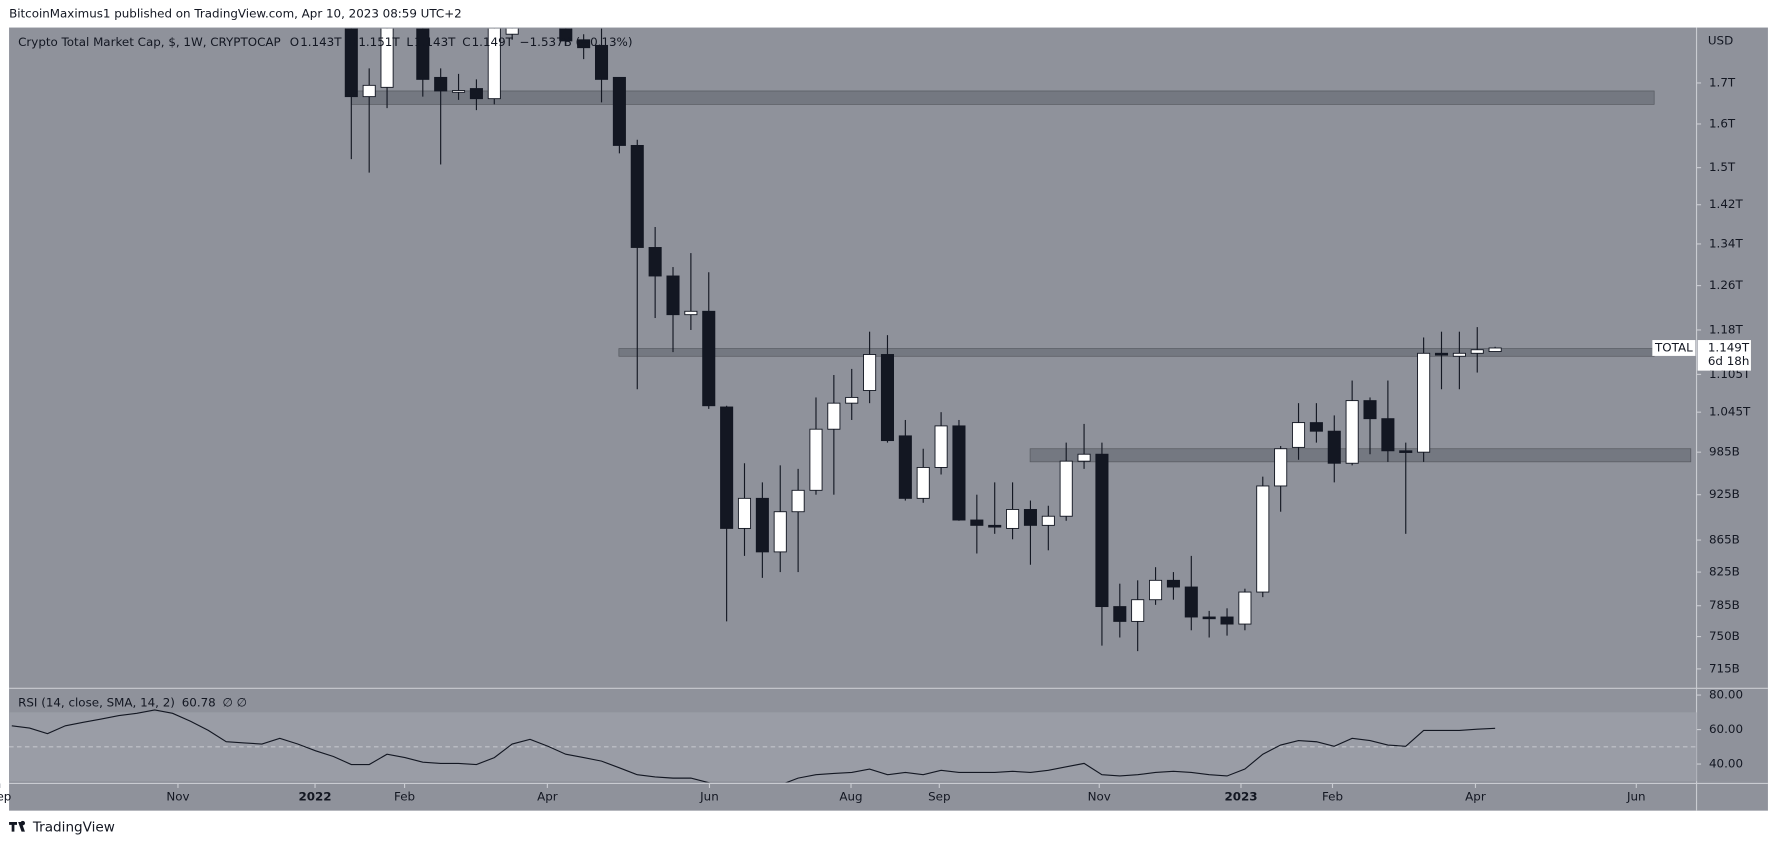  Describe the element at coordinates (1724, 540) in the screenshot. I see `y-tick-label: 865B` at that location.